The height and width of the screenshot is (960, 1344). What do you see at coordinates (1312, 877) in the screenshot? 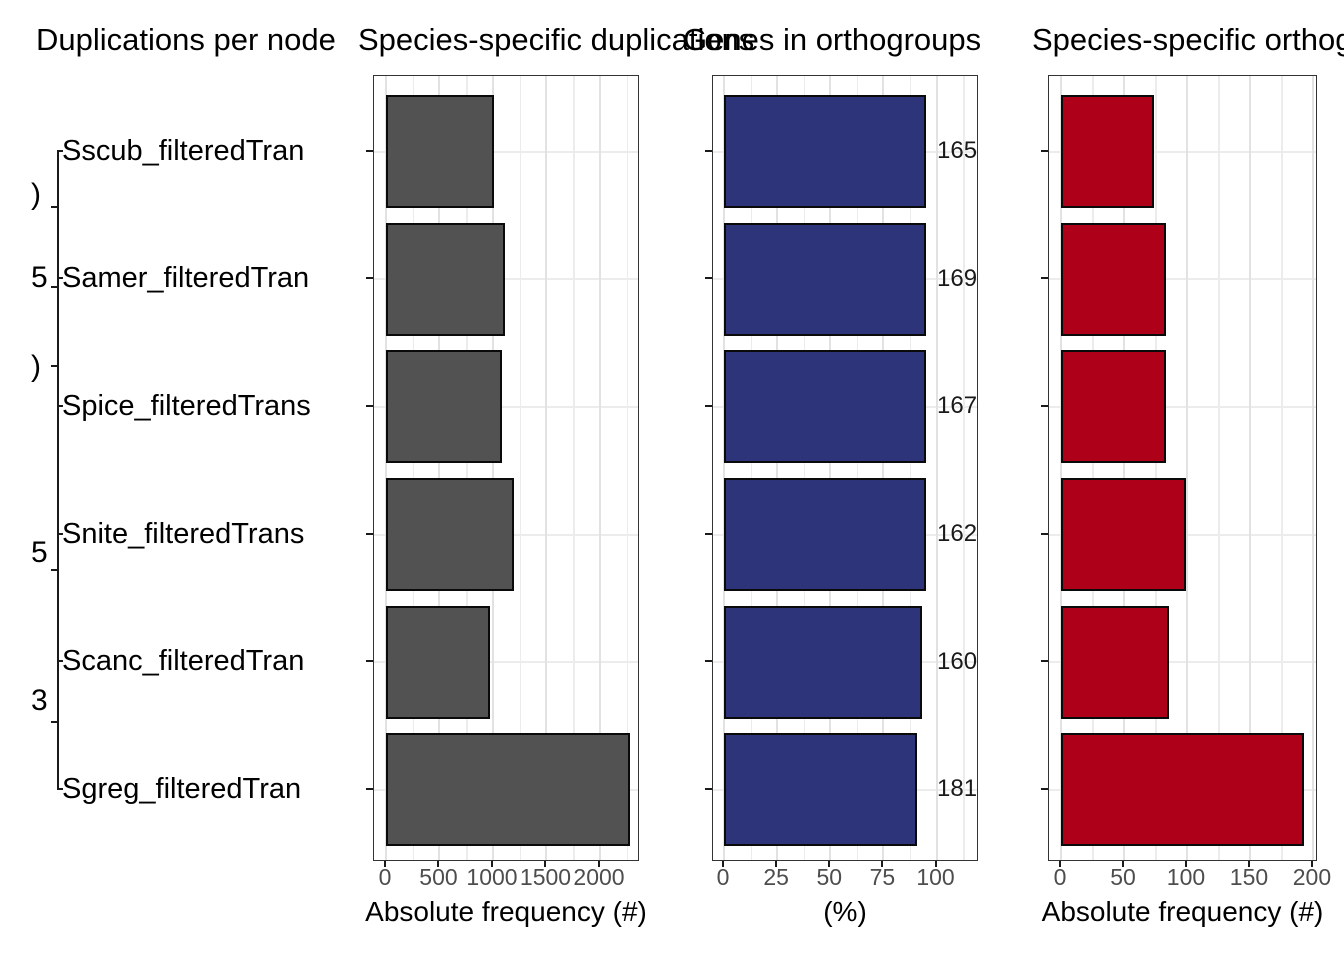
I see `x-axis-tick-label: 200` at bounding box center [1312, 877].